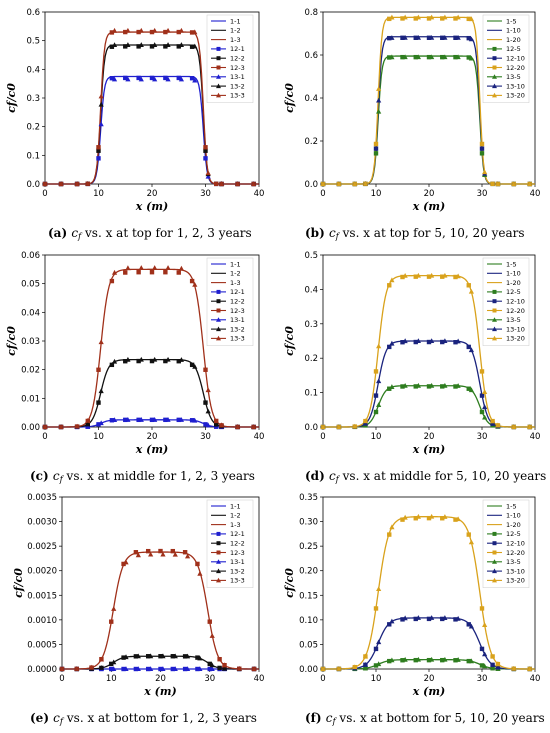  Describe the element at coordinates (237, 544) in the screenshot. I see `legend-entry: 12-2` at that location.